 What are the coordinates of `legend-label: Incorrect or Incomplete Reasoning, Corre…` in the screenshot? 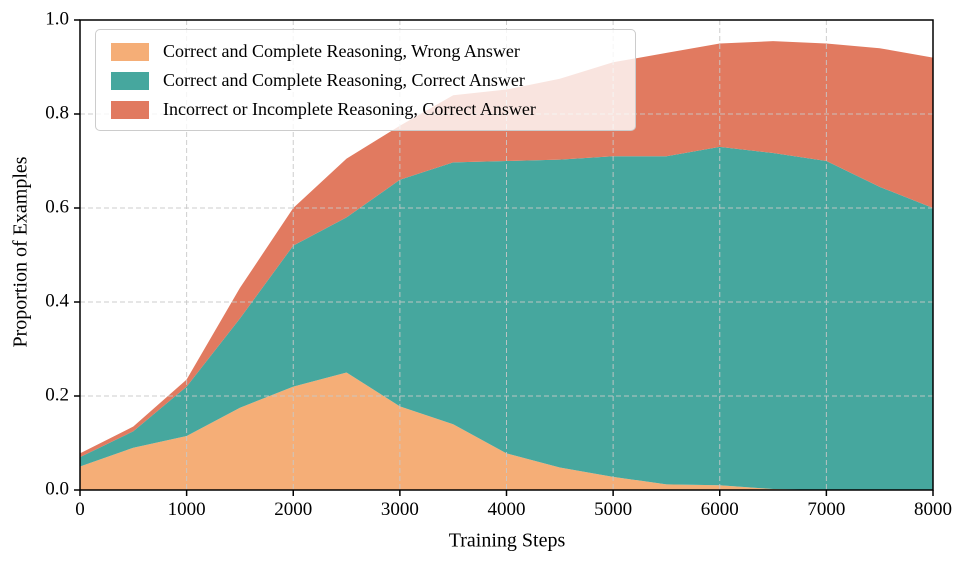 It's located at (349, 109).